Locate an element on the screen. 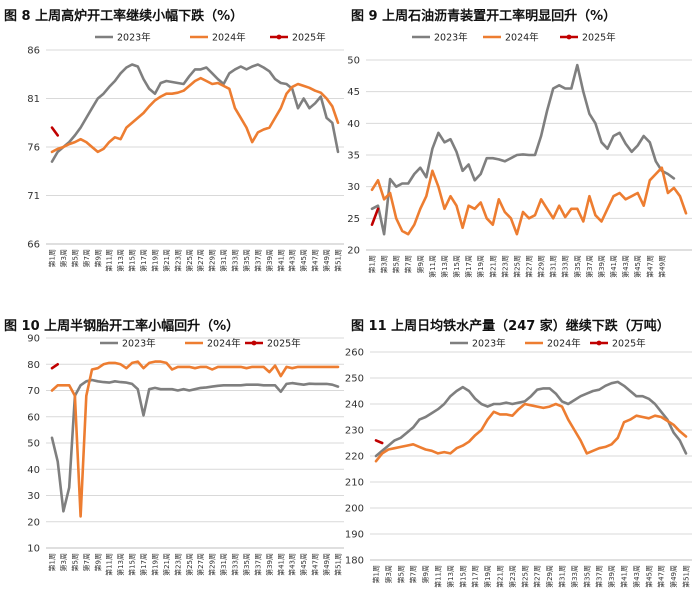 The height and width of the screenshot is (605, 700). y-tick-label: 60 is located at coordinates (33, 417).